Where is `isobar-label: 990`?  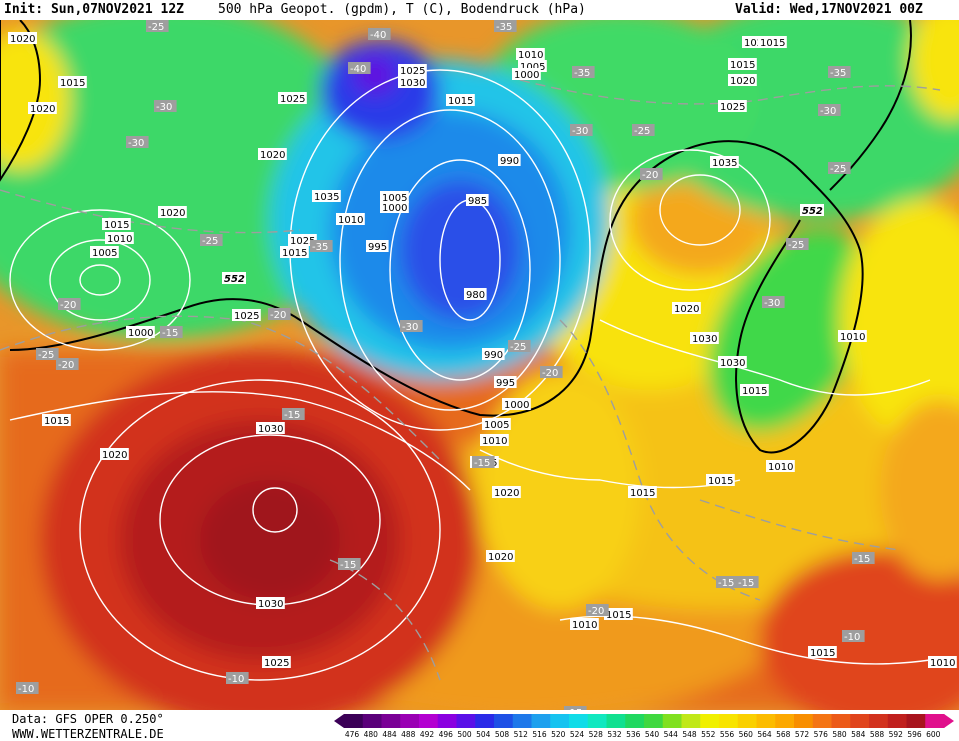 isobar-label: 990 is located at coordinates (509, 160).